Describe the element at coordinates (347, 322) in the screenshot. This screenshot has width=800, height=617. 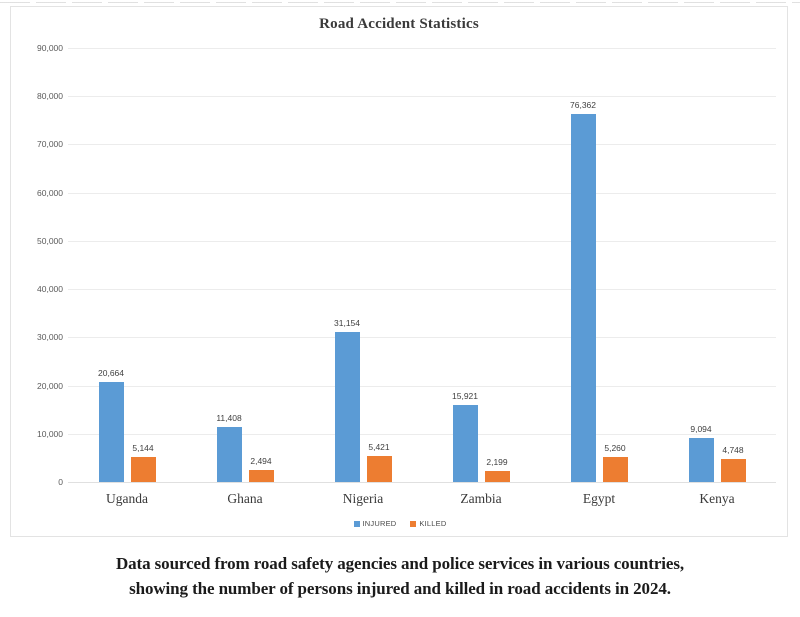
I see `bar-value-label: 31,154` at that location.